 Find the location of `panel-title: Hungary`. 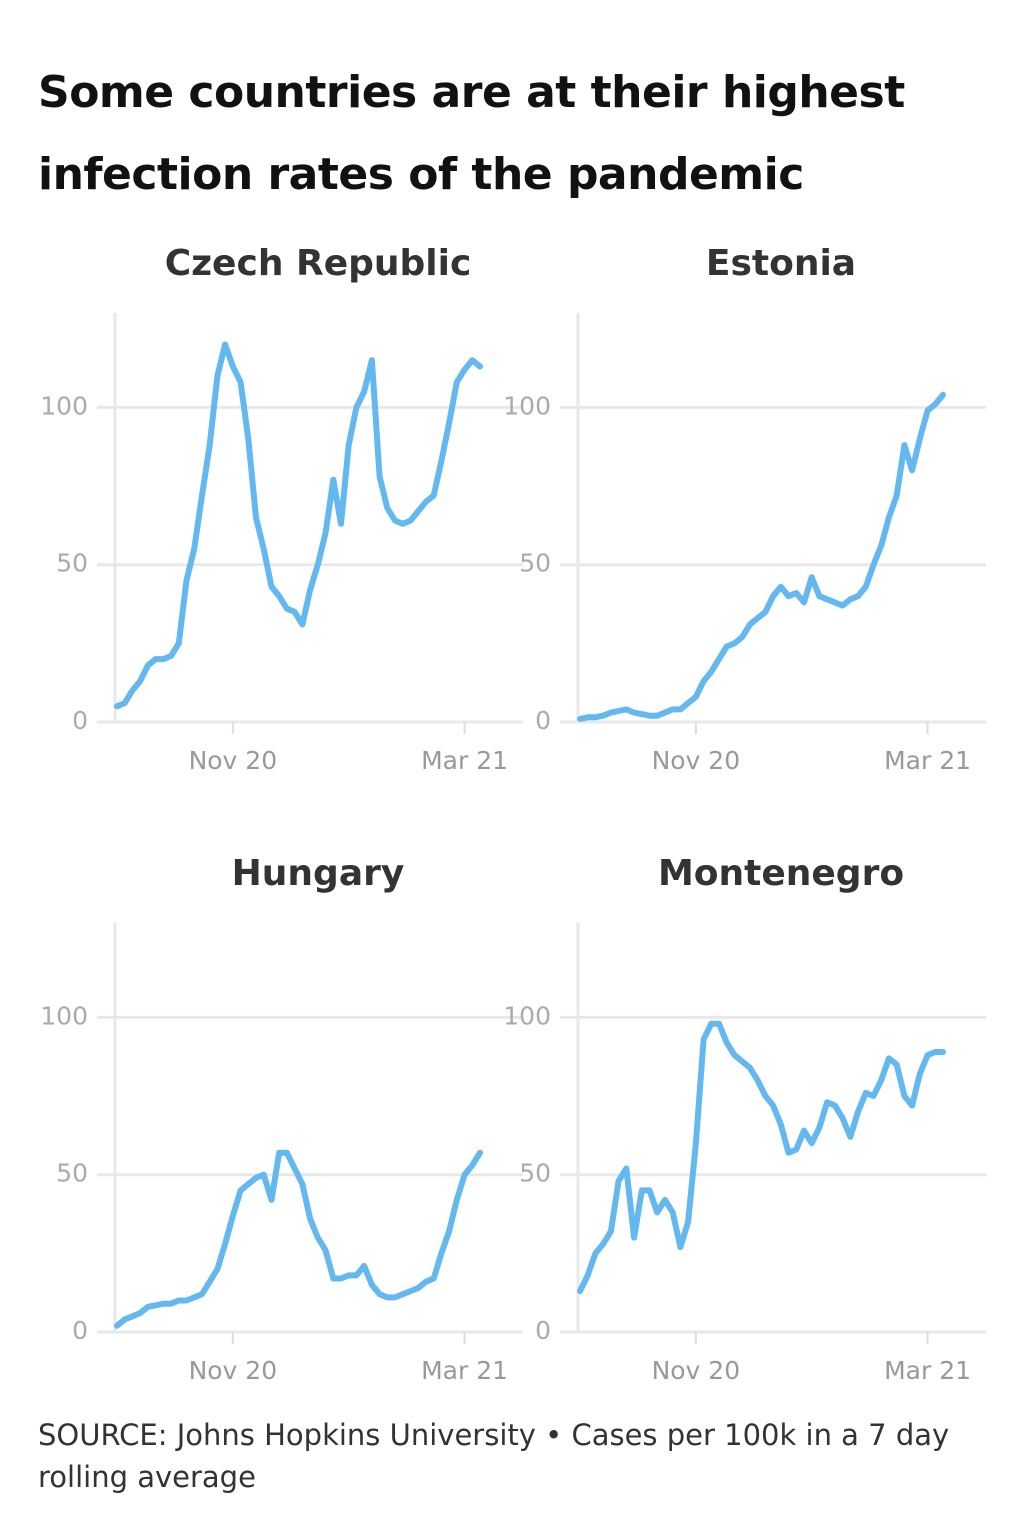

panel-title: Hungary is located at coordinates (318, 873).